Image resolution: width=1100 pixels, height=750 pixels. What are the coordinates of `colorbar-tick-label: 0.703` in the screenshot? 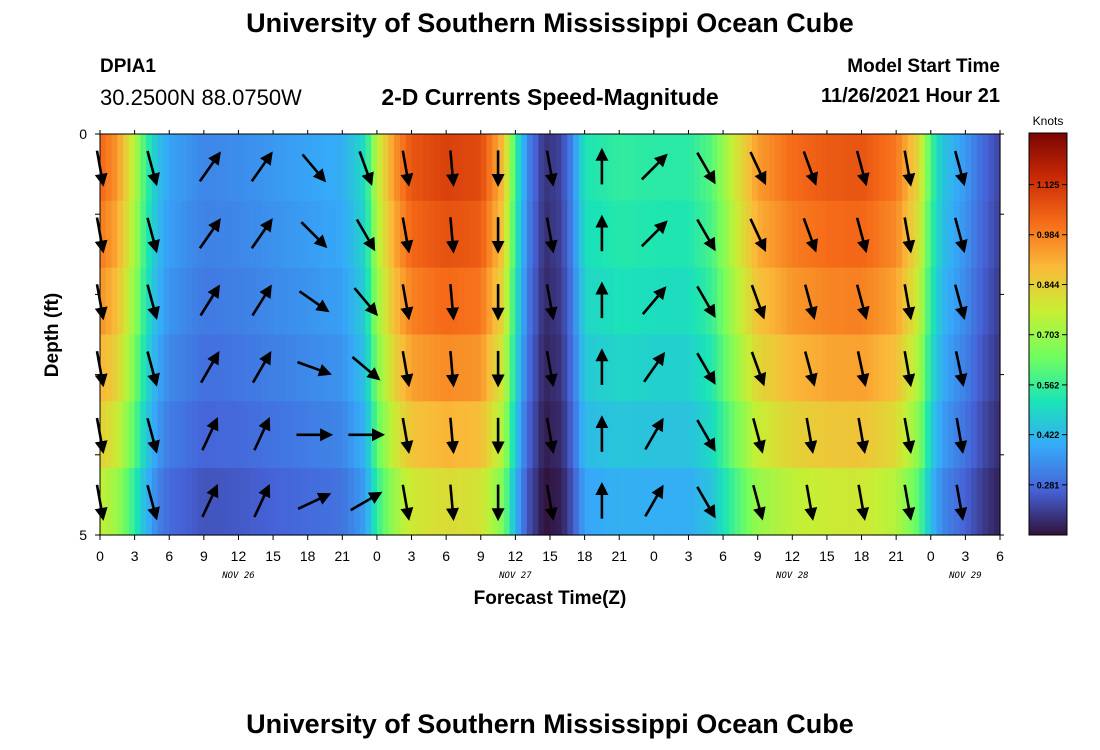 It's located at (1048, 335).